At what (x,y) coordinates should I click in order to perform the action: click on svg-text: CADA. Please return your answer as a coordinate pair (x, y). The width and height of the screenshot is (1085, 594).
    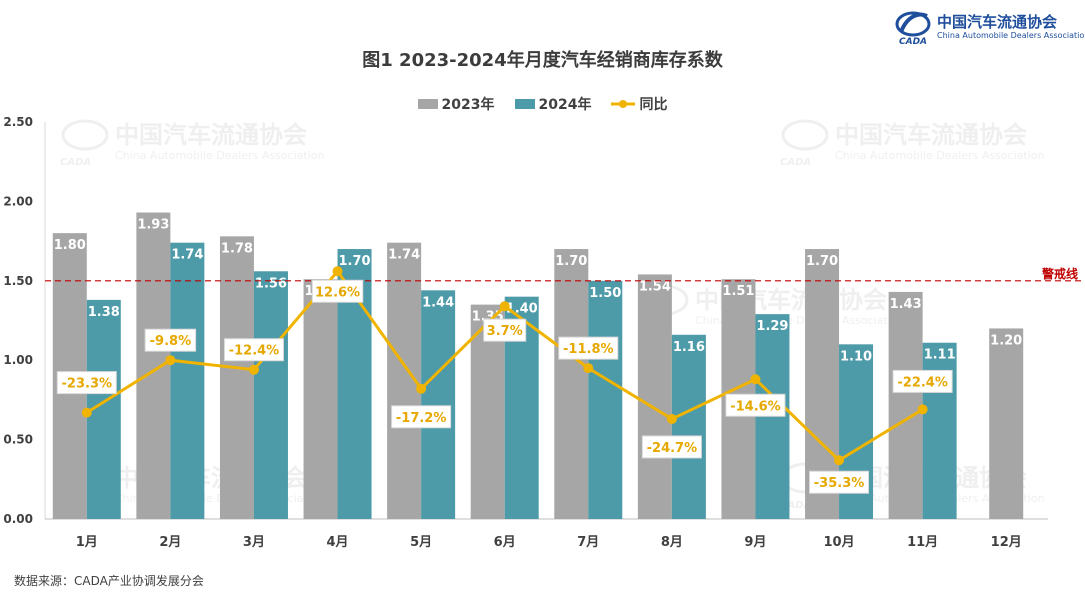
    Looking at the image, I should click on (913, 41).